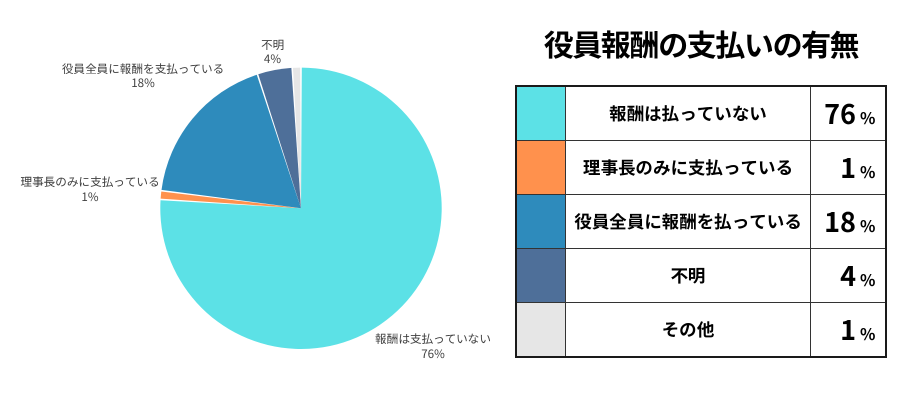 Image resolution: width=910 pixels, height=400 pixels. I want to click on pie-label-line: 不明, so click(272, 44).